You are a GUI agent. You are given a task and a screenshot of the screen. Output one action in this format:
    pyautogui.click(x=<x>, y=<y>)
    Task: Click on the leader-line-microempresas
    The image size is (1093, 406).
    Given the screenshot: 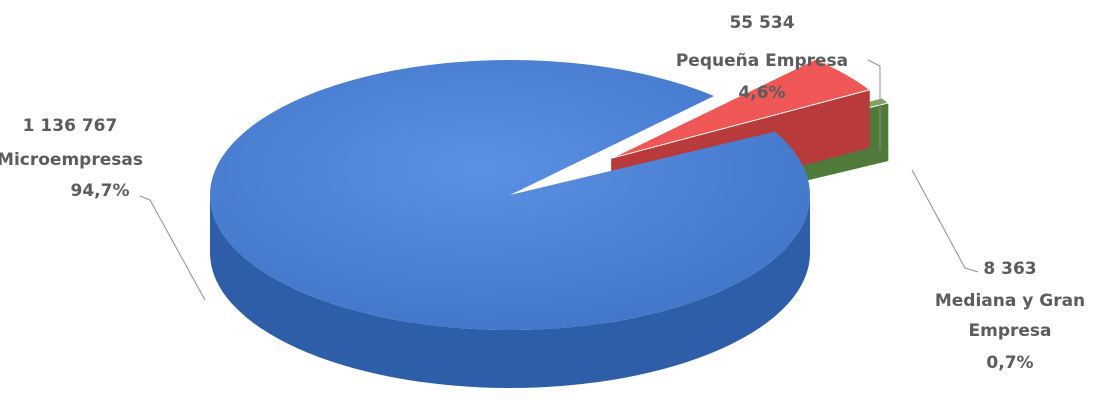 What is the action you would take?
    pyautogui.click(x=172, y=248)
    